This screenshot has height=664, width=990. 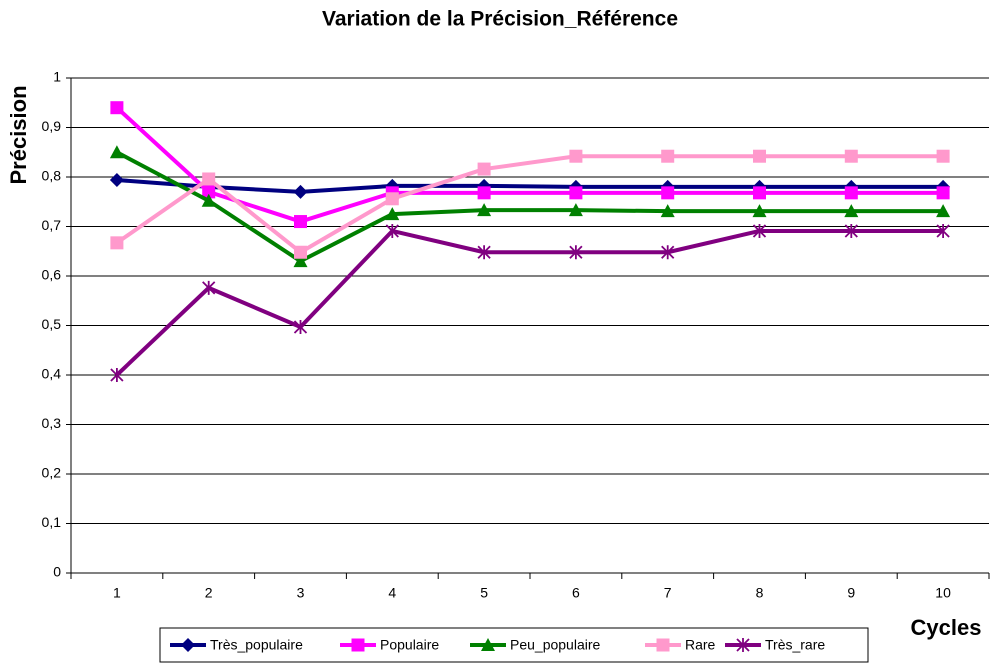 I want to click on y-tick-label: 0,6, so click(x=52, y=275).